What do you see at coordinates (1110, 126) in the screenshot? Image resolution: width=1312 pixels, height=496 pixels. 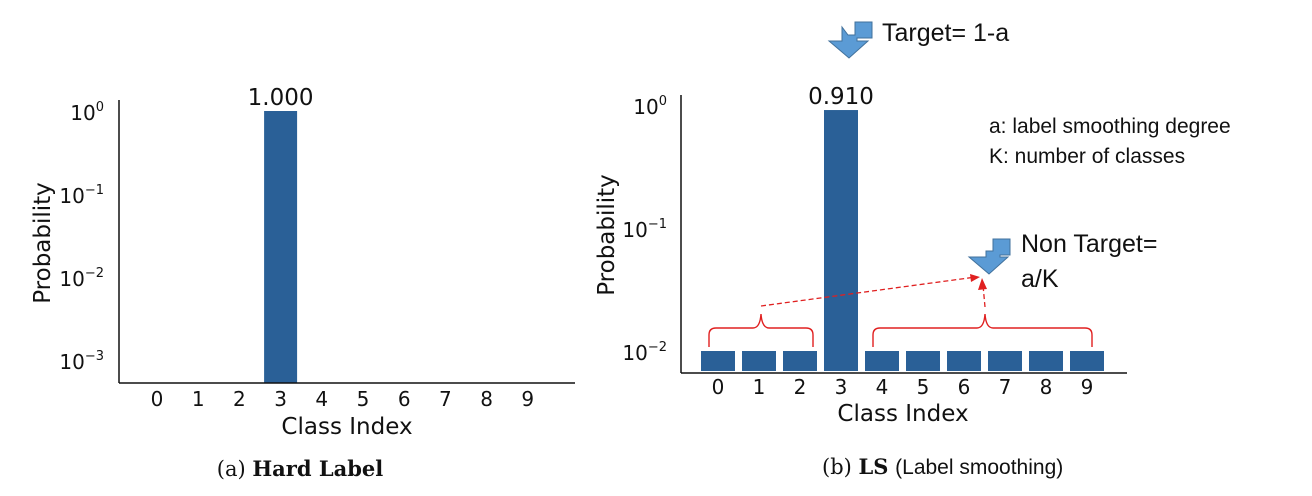 I see `smoothing-degree-note: a: label smoothing degree` at bounding box center [1110, 126].